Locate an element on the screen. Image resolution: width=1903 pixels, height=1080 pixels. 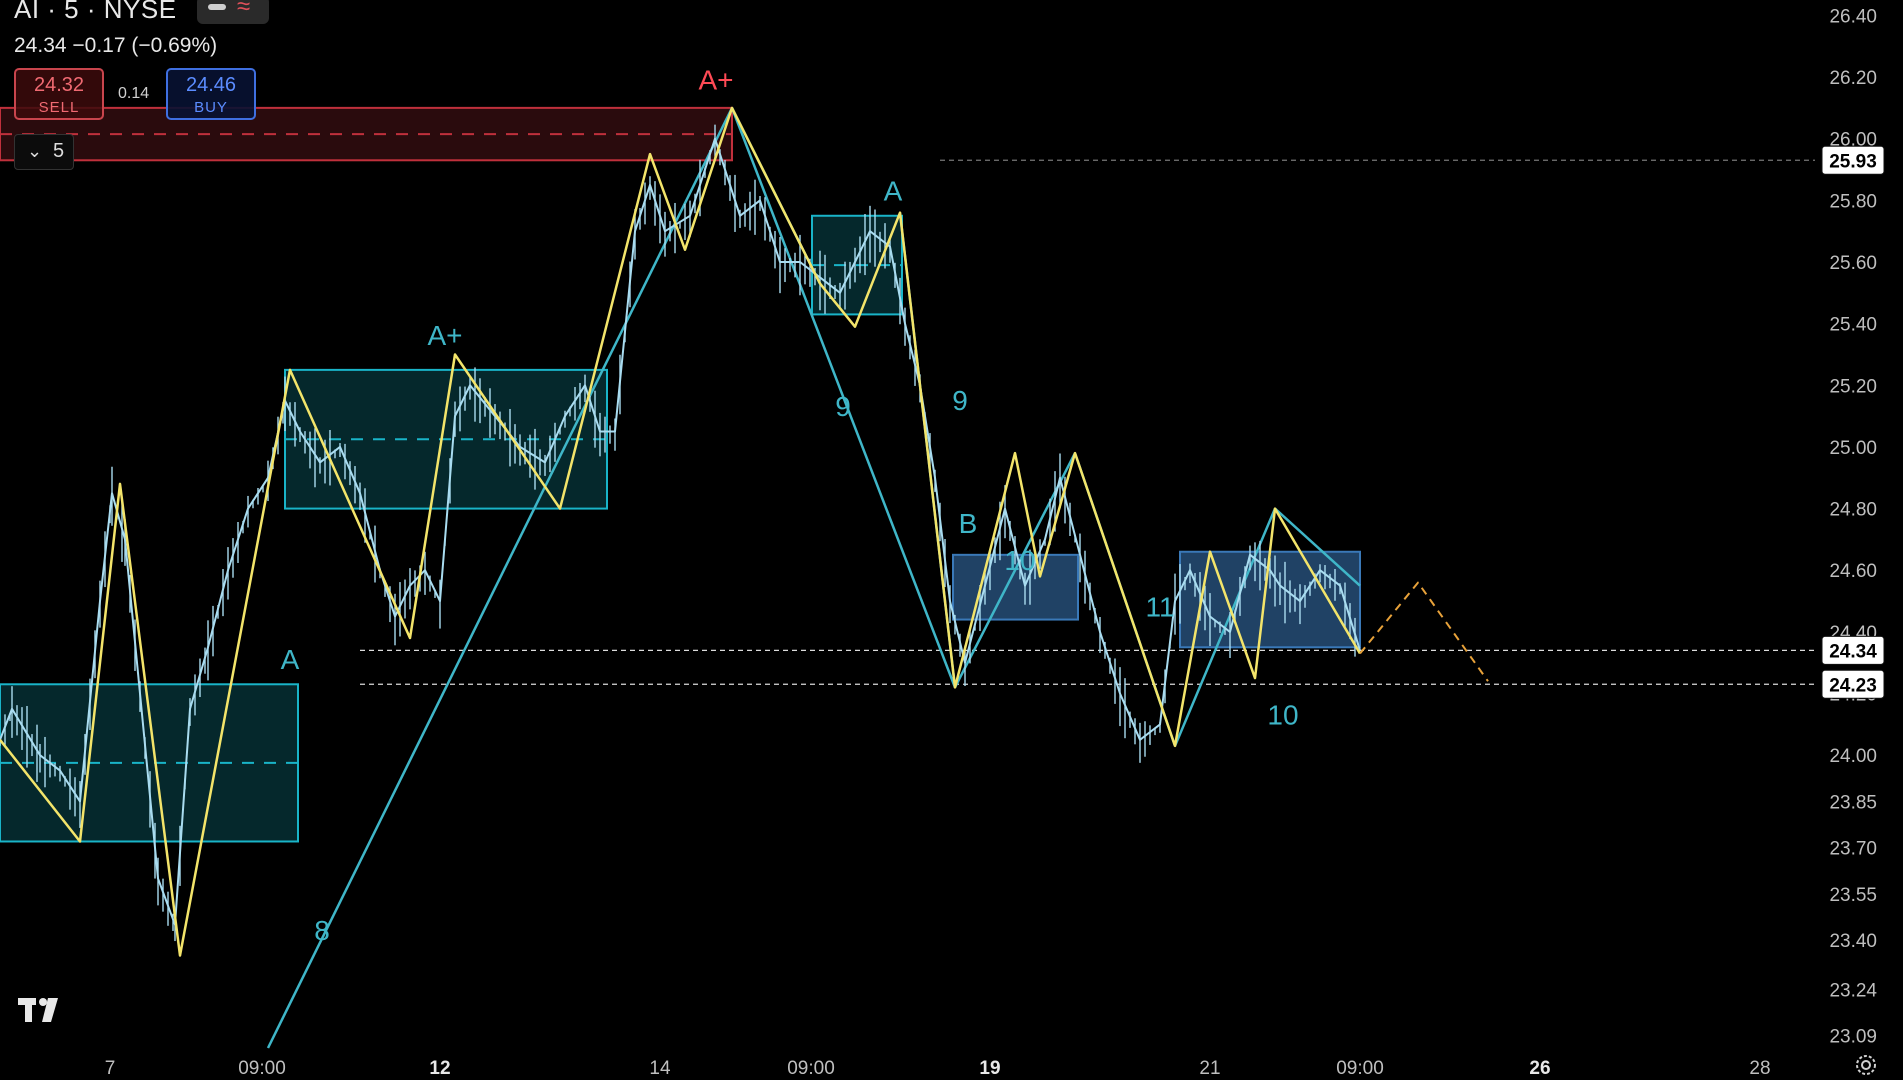
interval-value: 5 is located at coordinates (59, 151).